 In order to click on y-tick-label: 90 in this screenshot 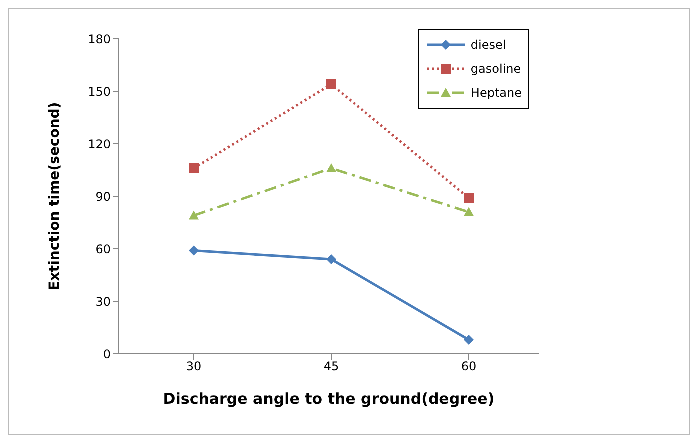, I will do `click(103, 197)`.